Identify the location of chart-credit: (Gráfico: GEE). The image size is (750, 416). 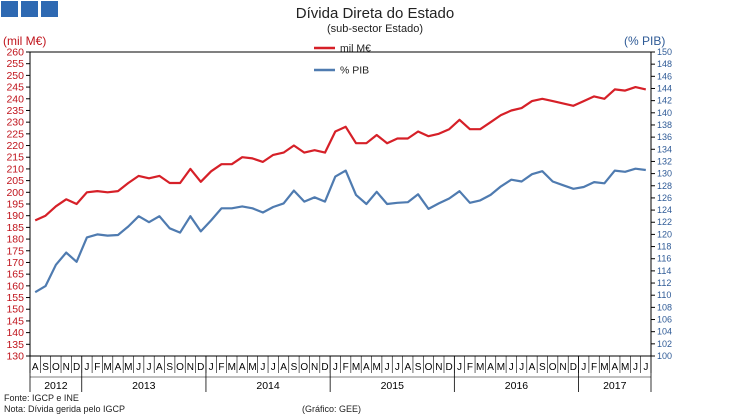
(332, 409).